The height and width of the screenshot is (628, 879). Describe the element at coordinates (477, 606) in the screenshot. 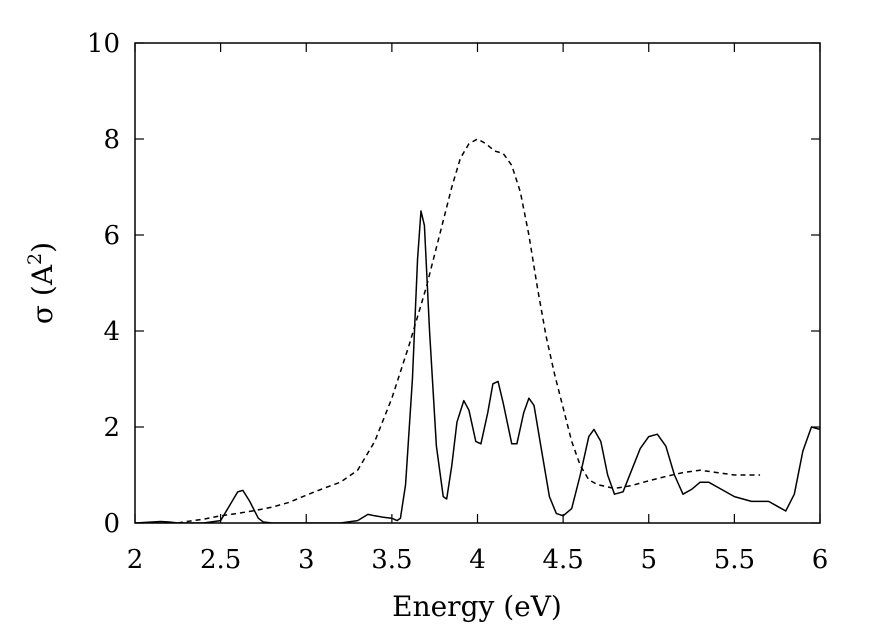

I see `x-axis-title: Energy (eV)` at that location.